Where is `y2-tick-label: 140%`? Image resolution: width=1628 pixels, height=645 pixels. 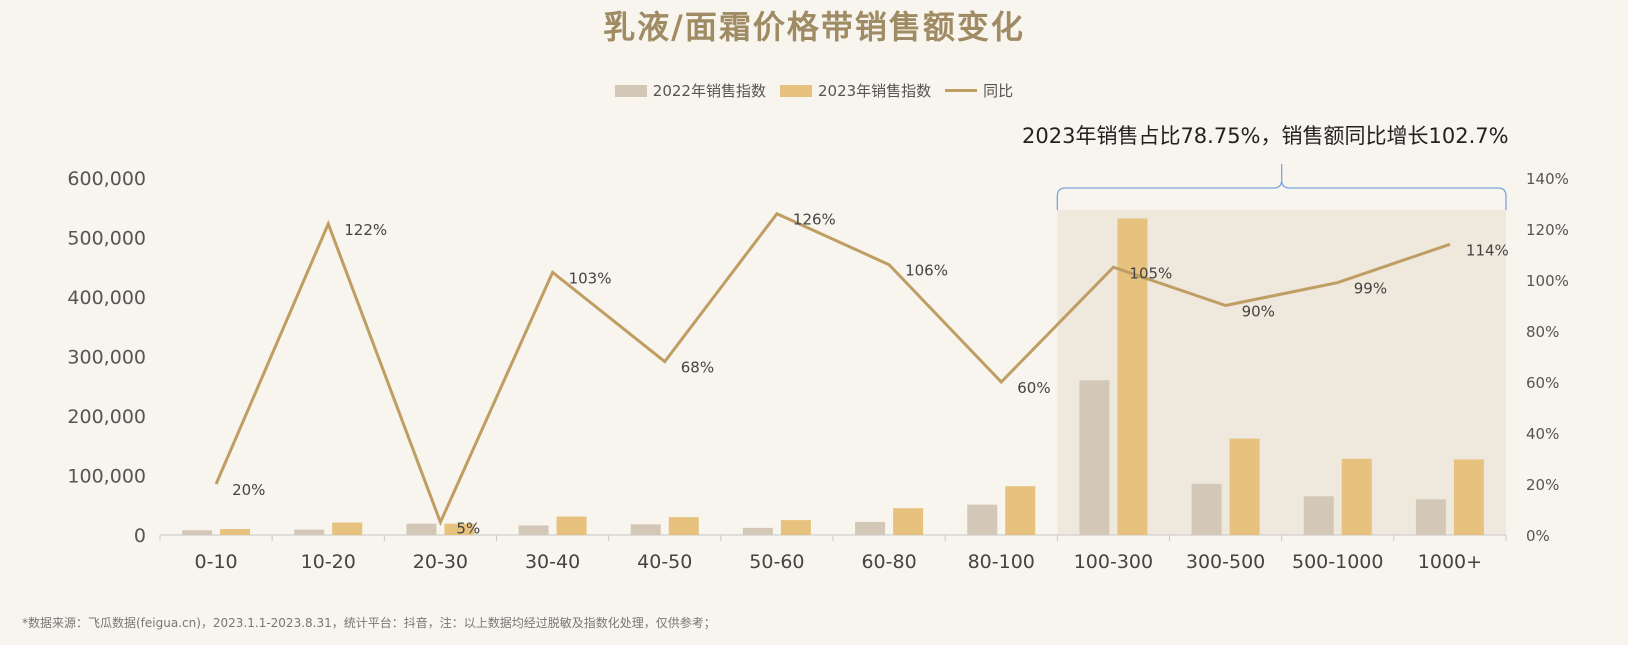
y2-tick-label: 140% is located at coordinates (1547, 179).